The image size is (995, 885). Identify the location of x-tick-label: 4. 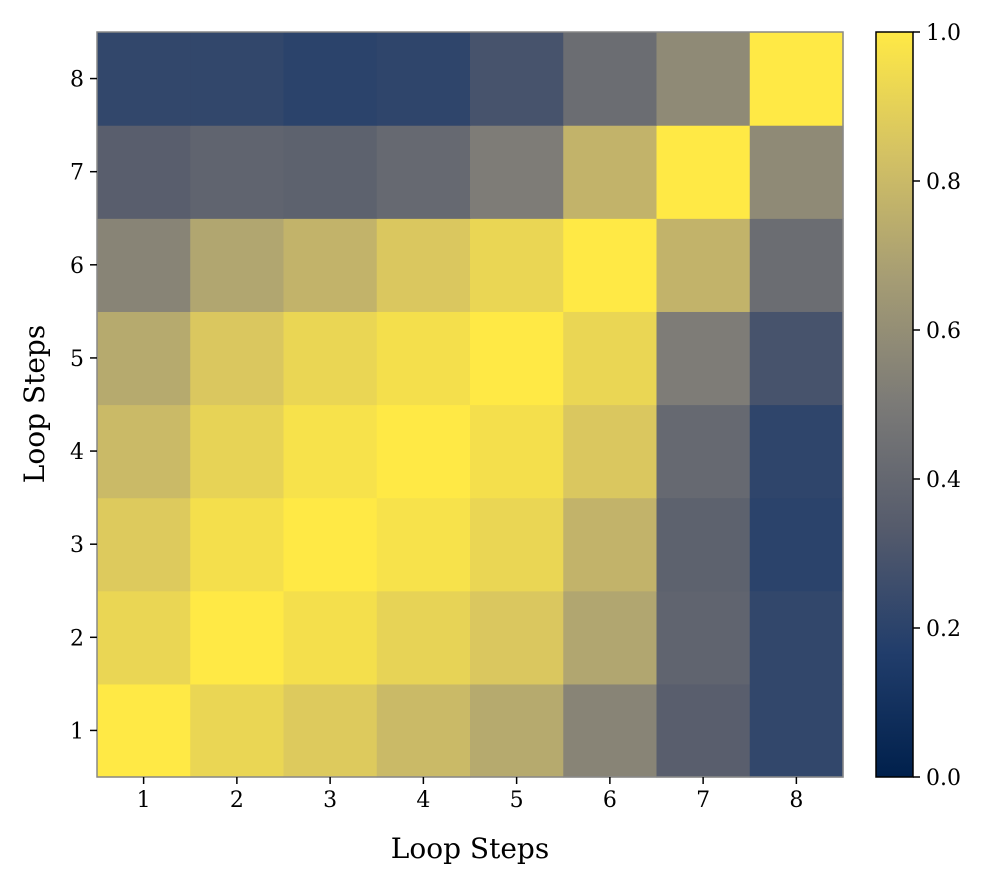
(423, 800).